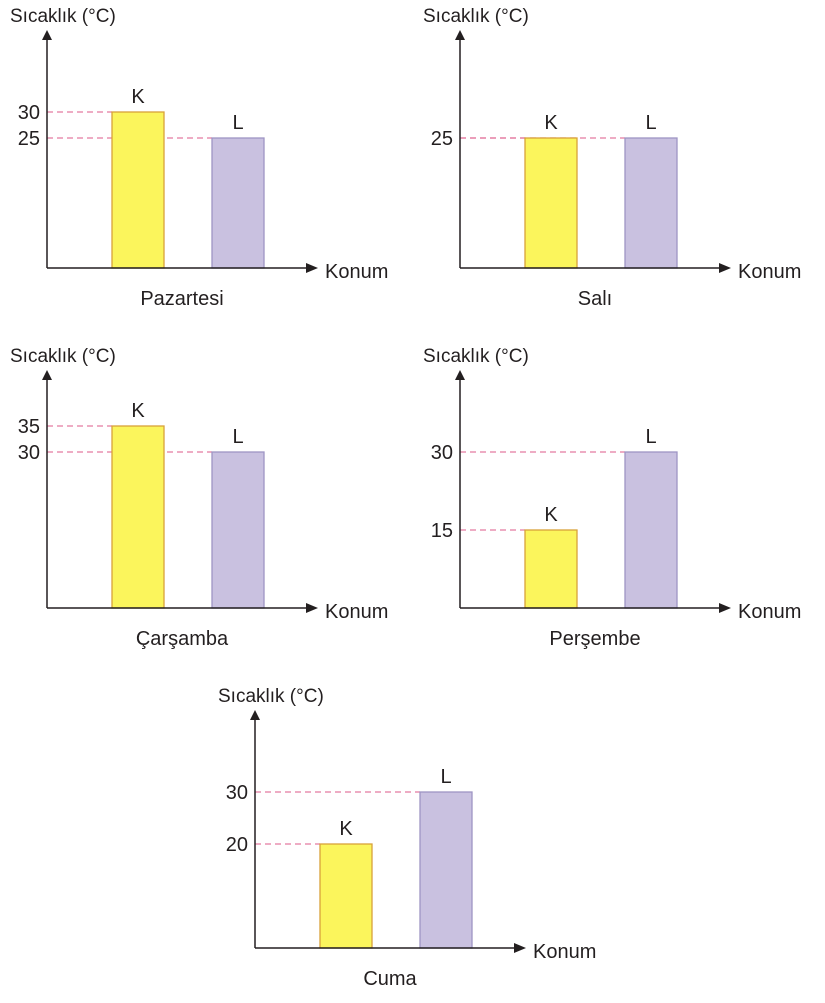 The width and height of the screenshot is (825, 1003). I want to click on chart-0-bar-label-K: K, so click(138, 97).